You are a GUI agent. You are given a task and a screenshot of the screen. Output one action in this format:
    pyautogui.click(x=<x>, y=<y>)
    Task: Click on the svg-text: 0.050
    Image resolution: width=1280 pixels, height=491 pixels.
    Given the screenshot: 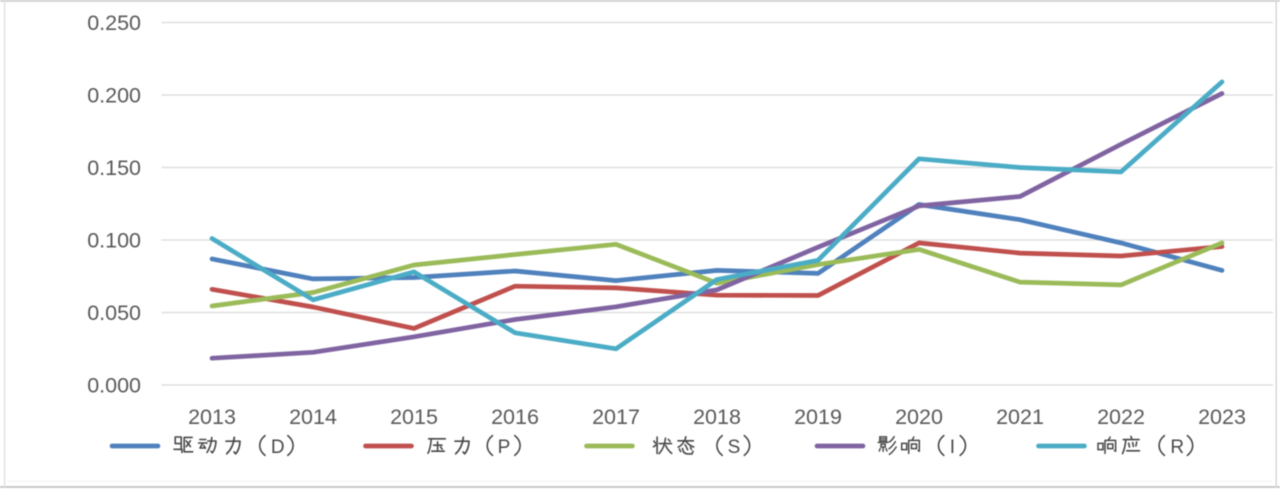 What is the action you would take?
    pyautogui.click(x=114, y=313)
    